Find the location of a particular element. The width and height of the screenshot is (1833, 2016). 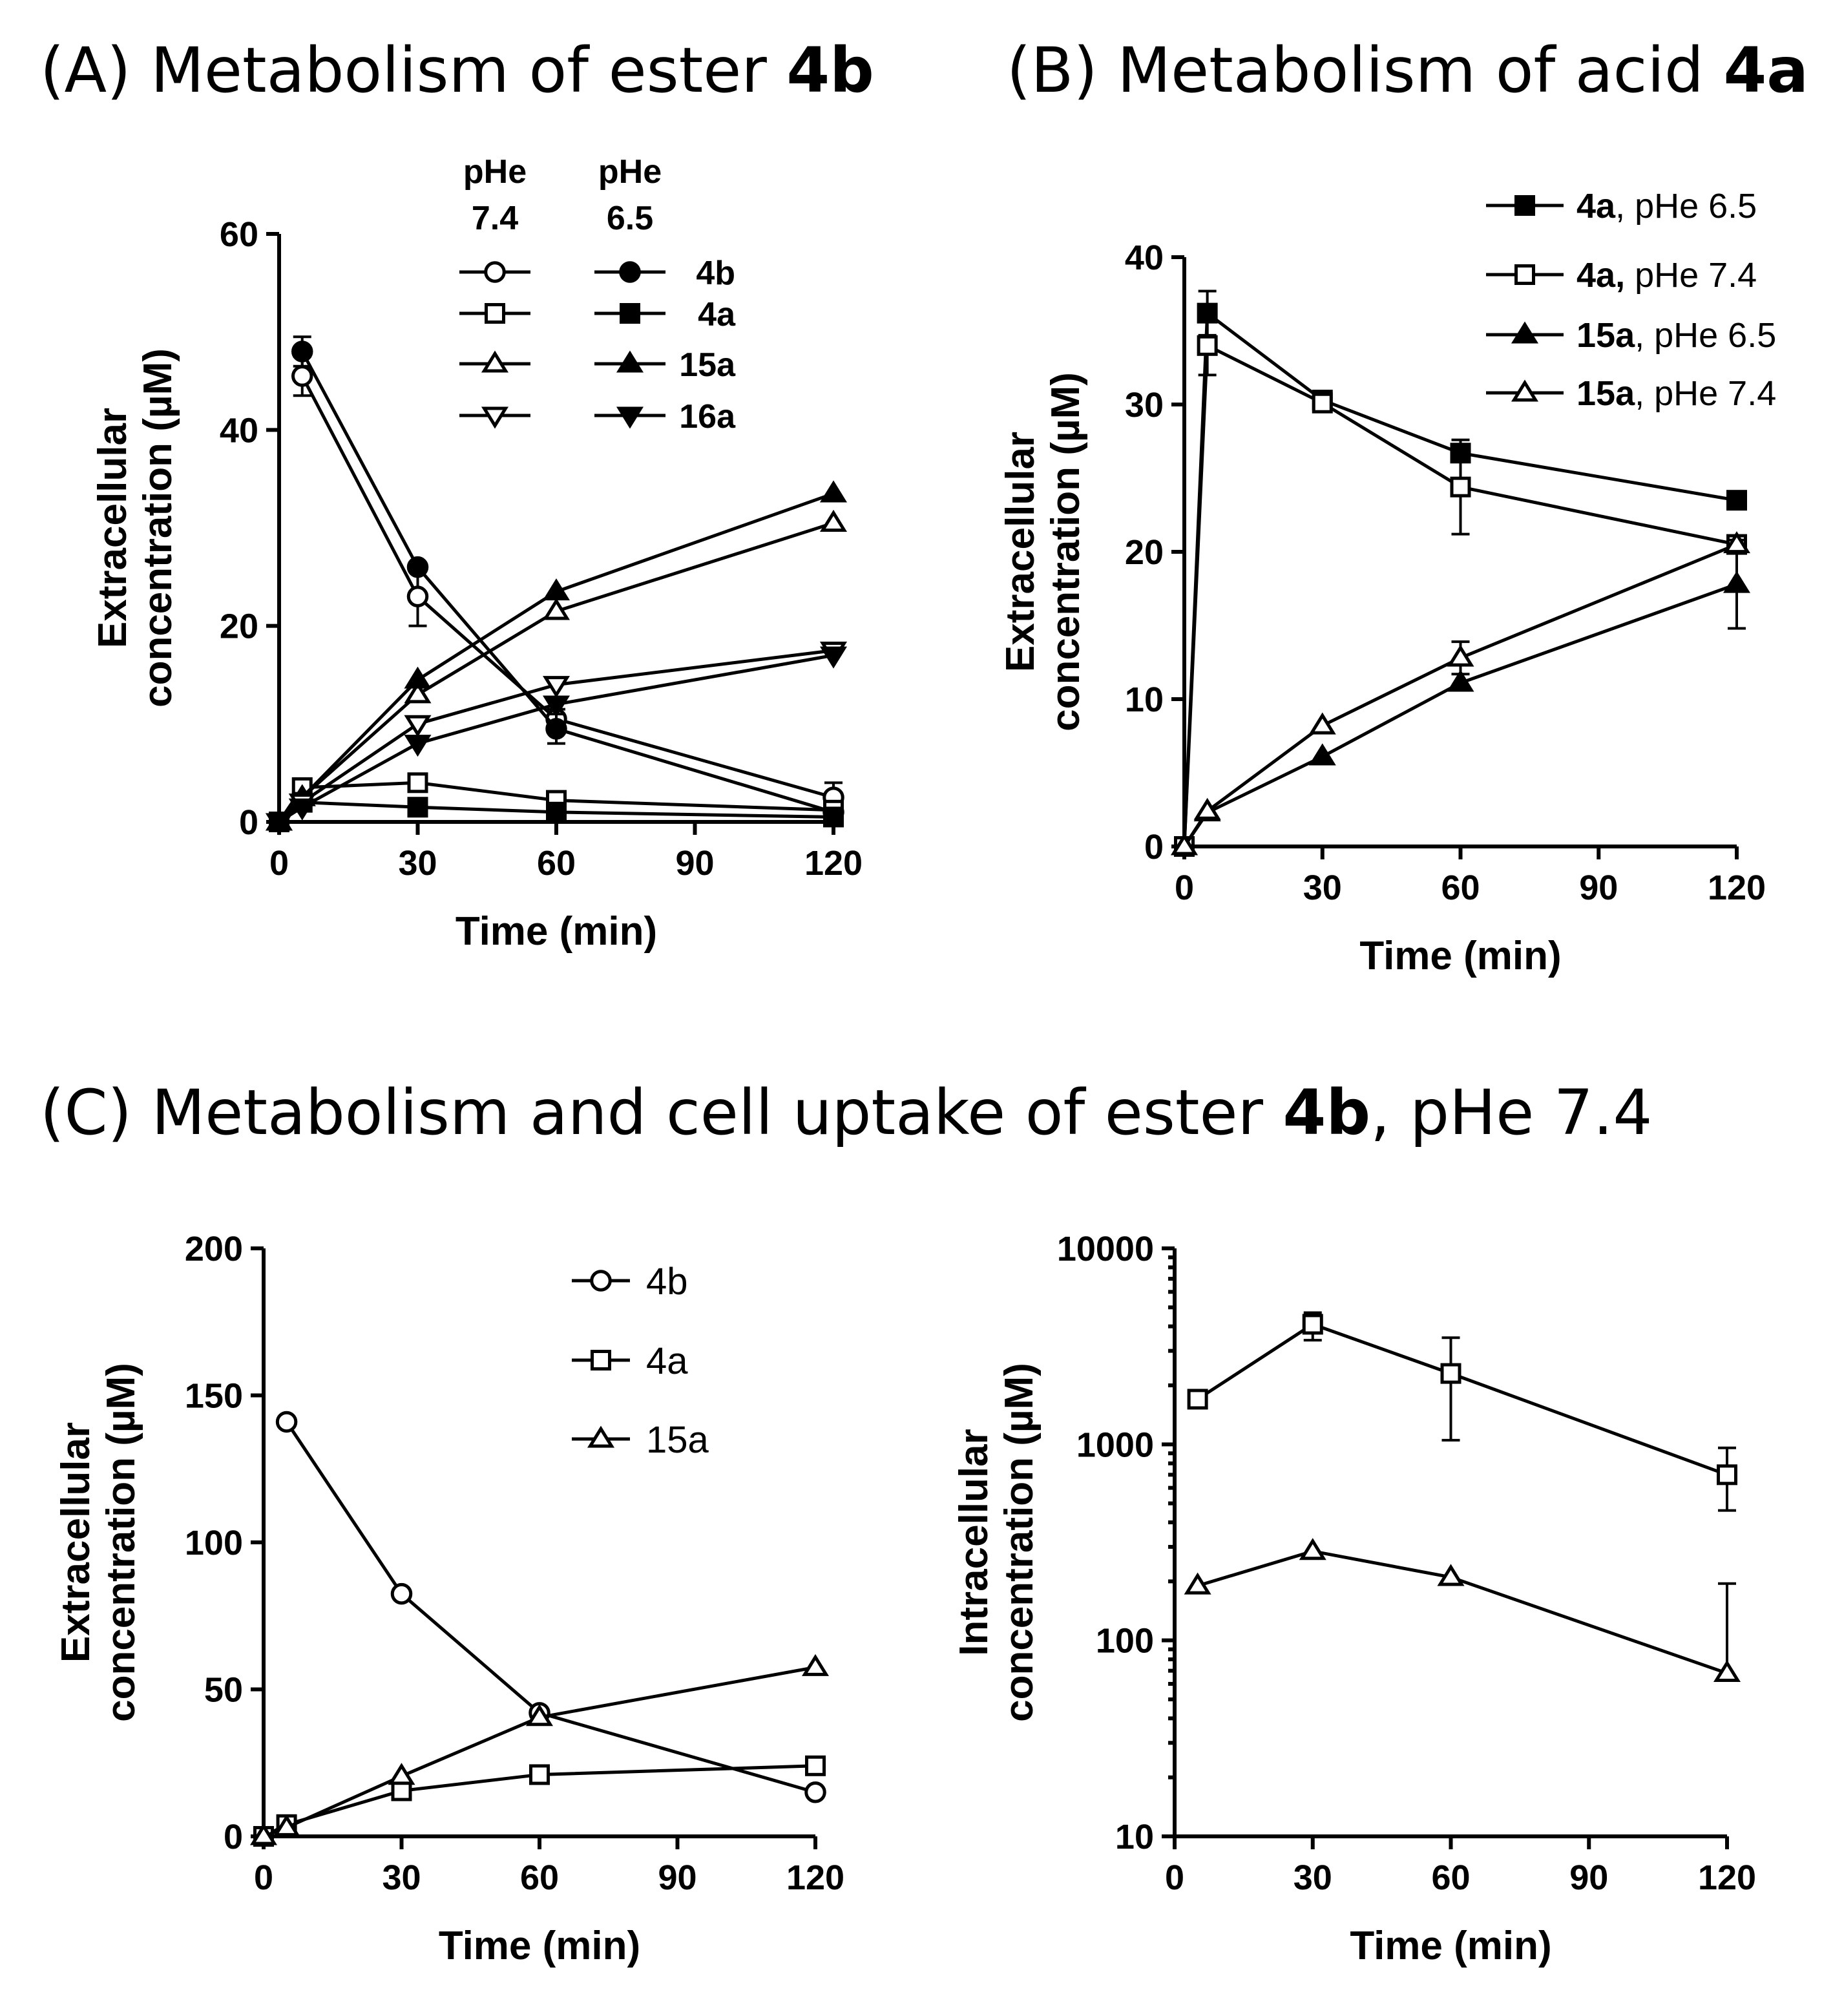

legend-header: pHe is located at coordinates (630, 172).